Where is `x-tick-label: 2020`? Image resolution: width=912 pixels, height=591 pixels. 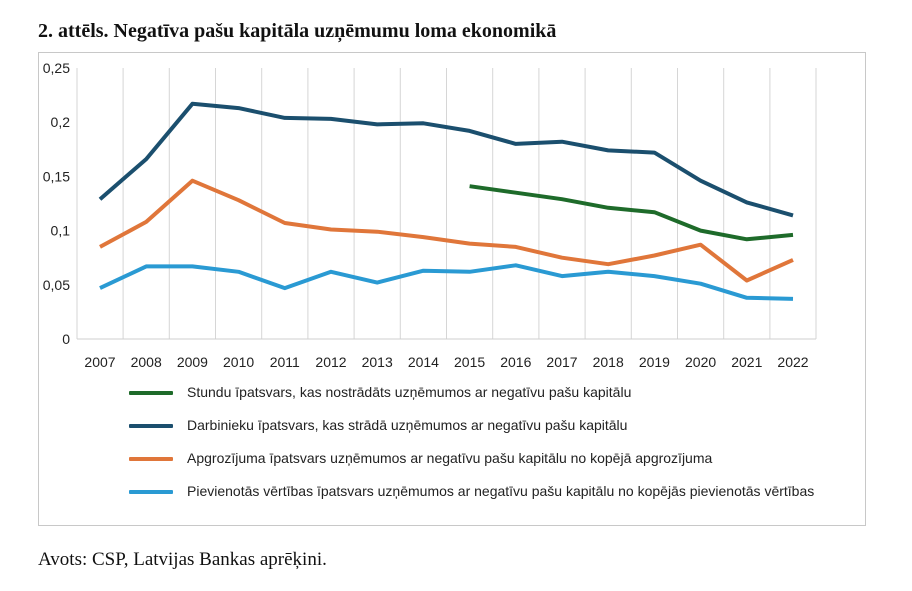
x-tick-label: 2020 is located at coordinates (700, 362).